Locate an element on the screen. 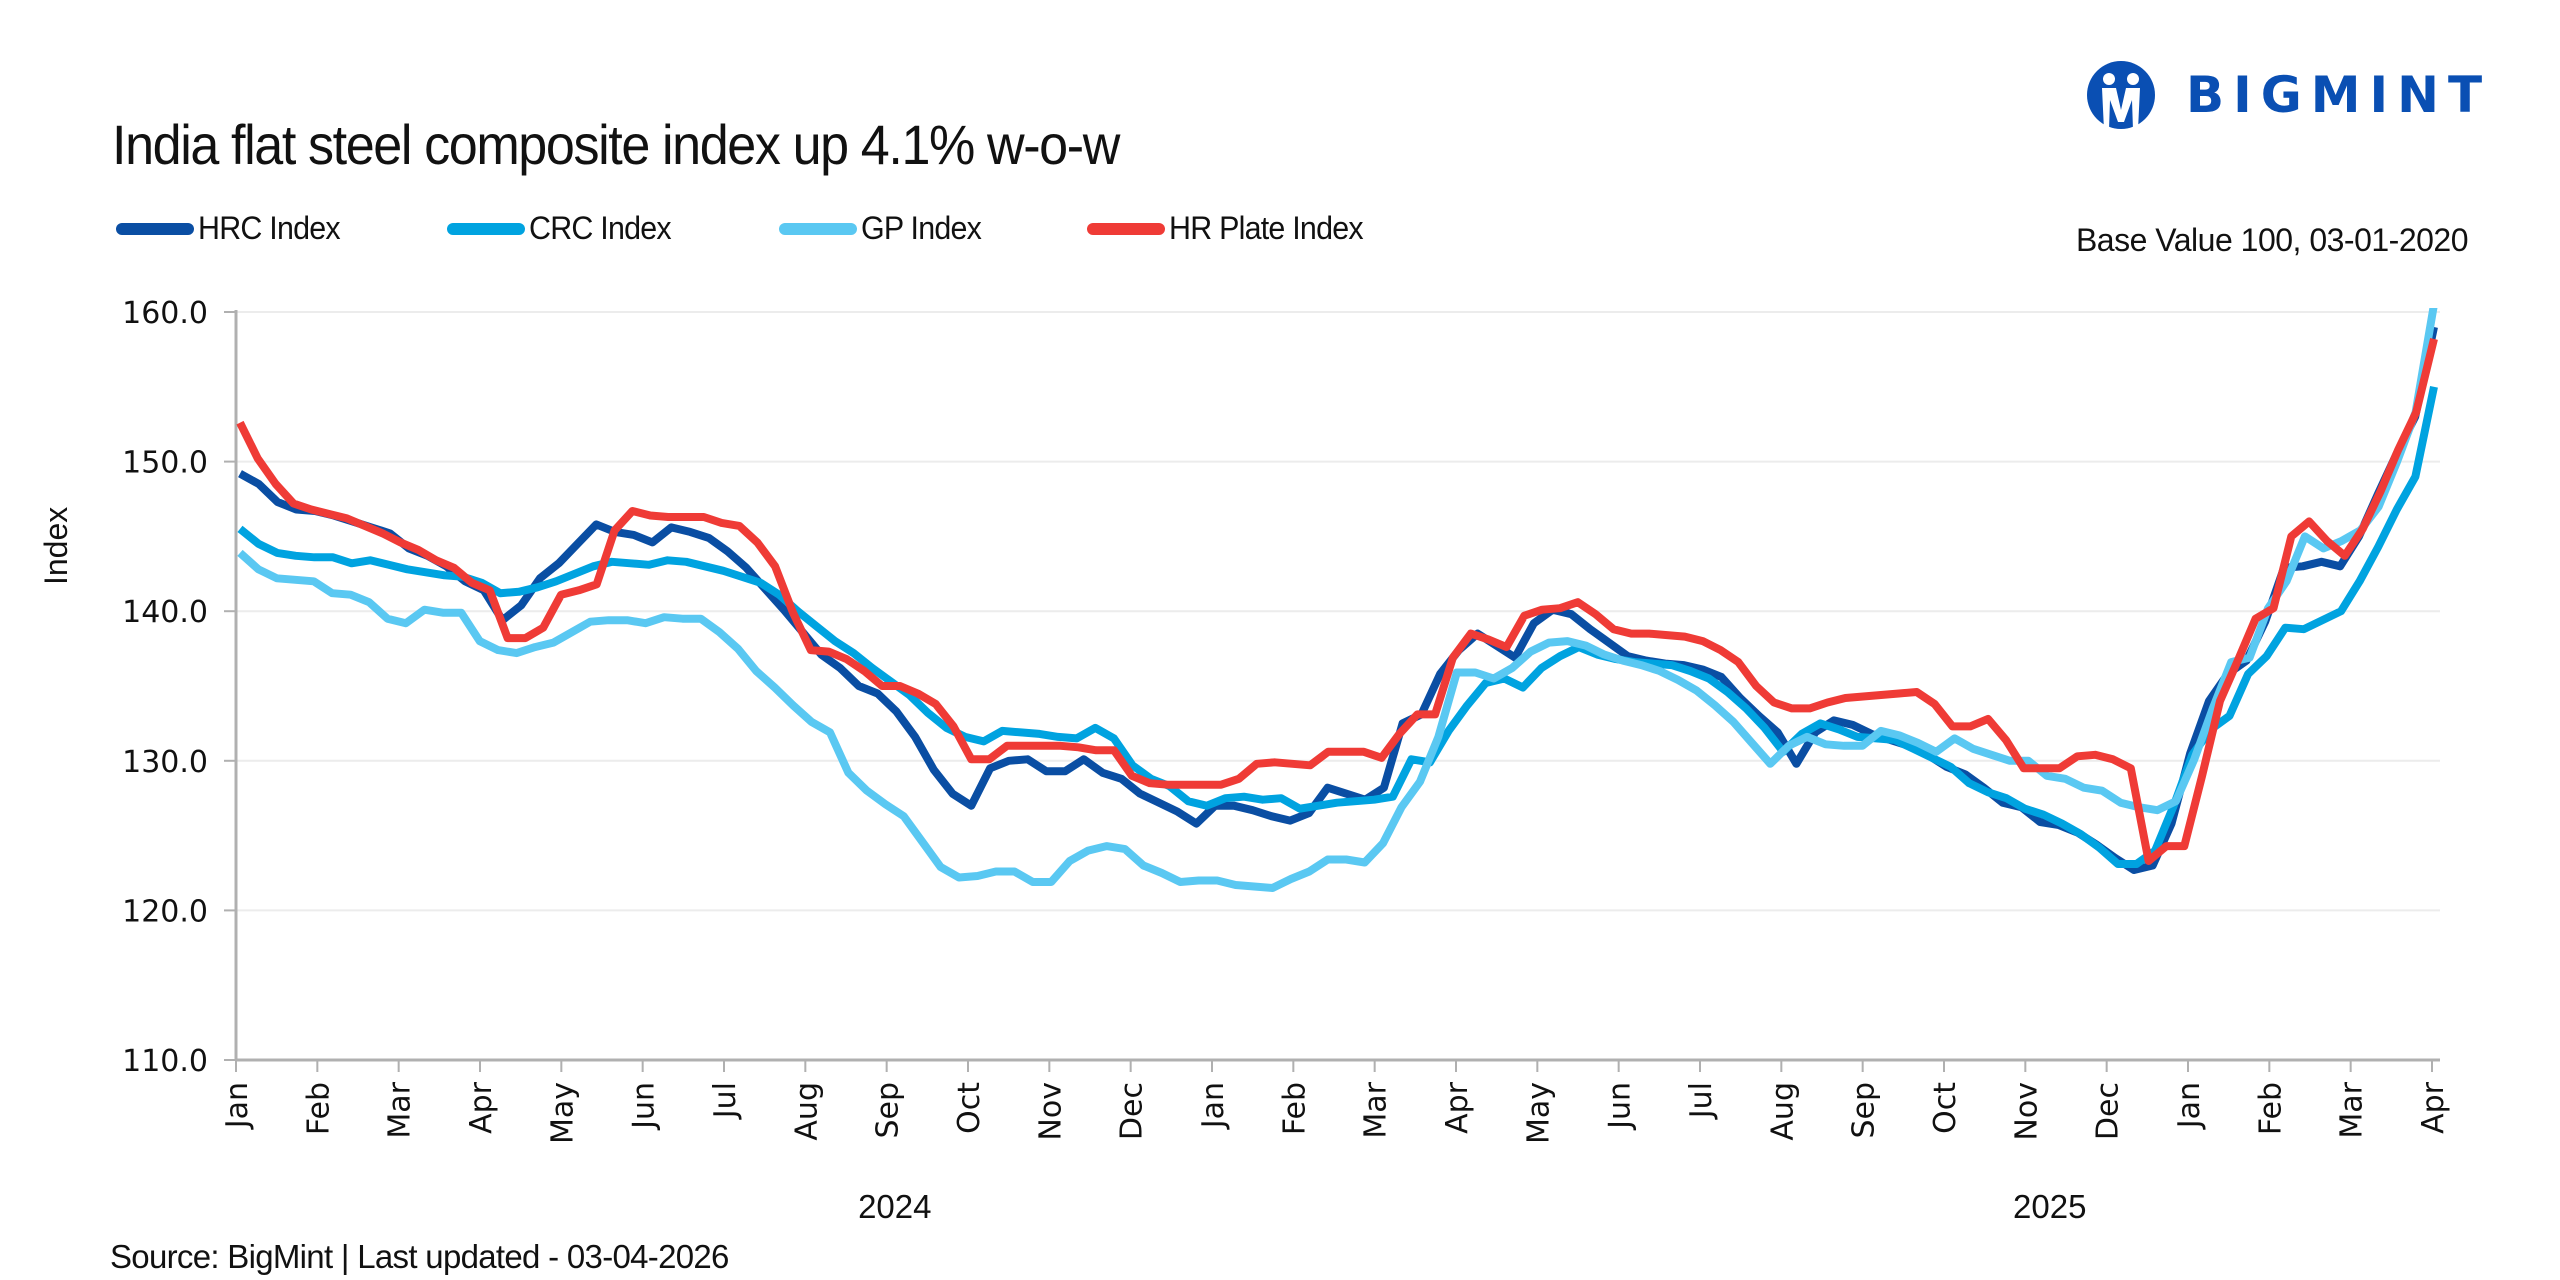  year-label: 2024 is located at coordinates (894, 1206).